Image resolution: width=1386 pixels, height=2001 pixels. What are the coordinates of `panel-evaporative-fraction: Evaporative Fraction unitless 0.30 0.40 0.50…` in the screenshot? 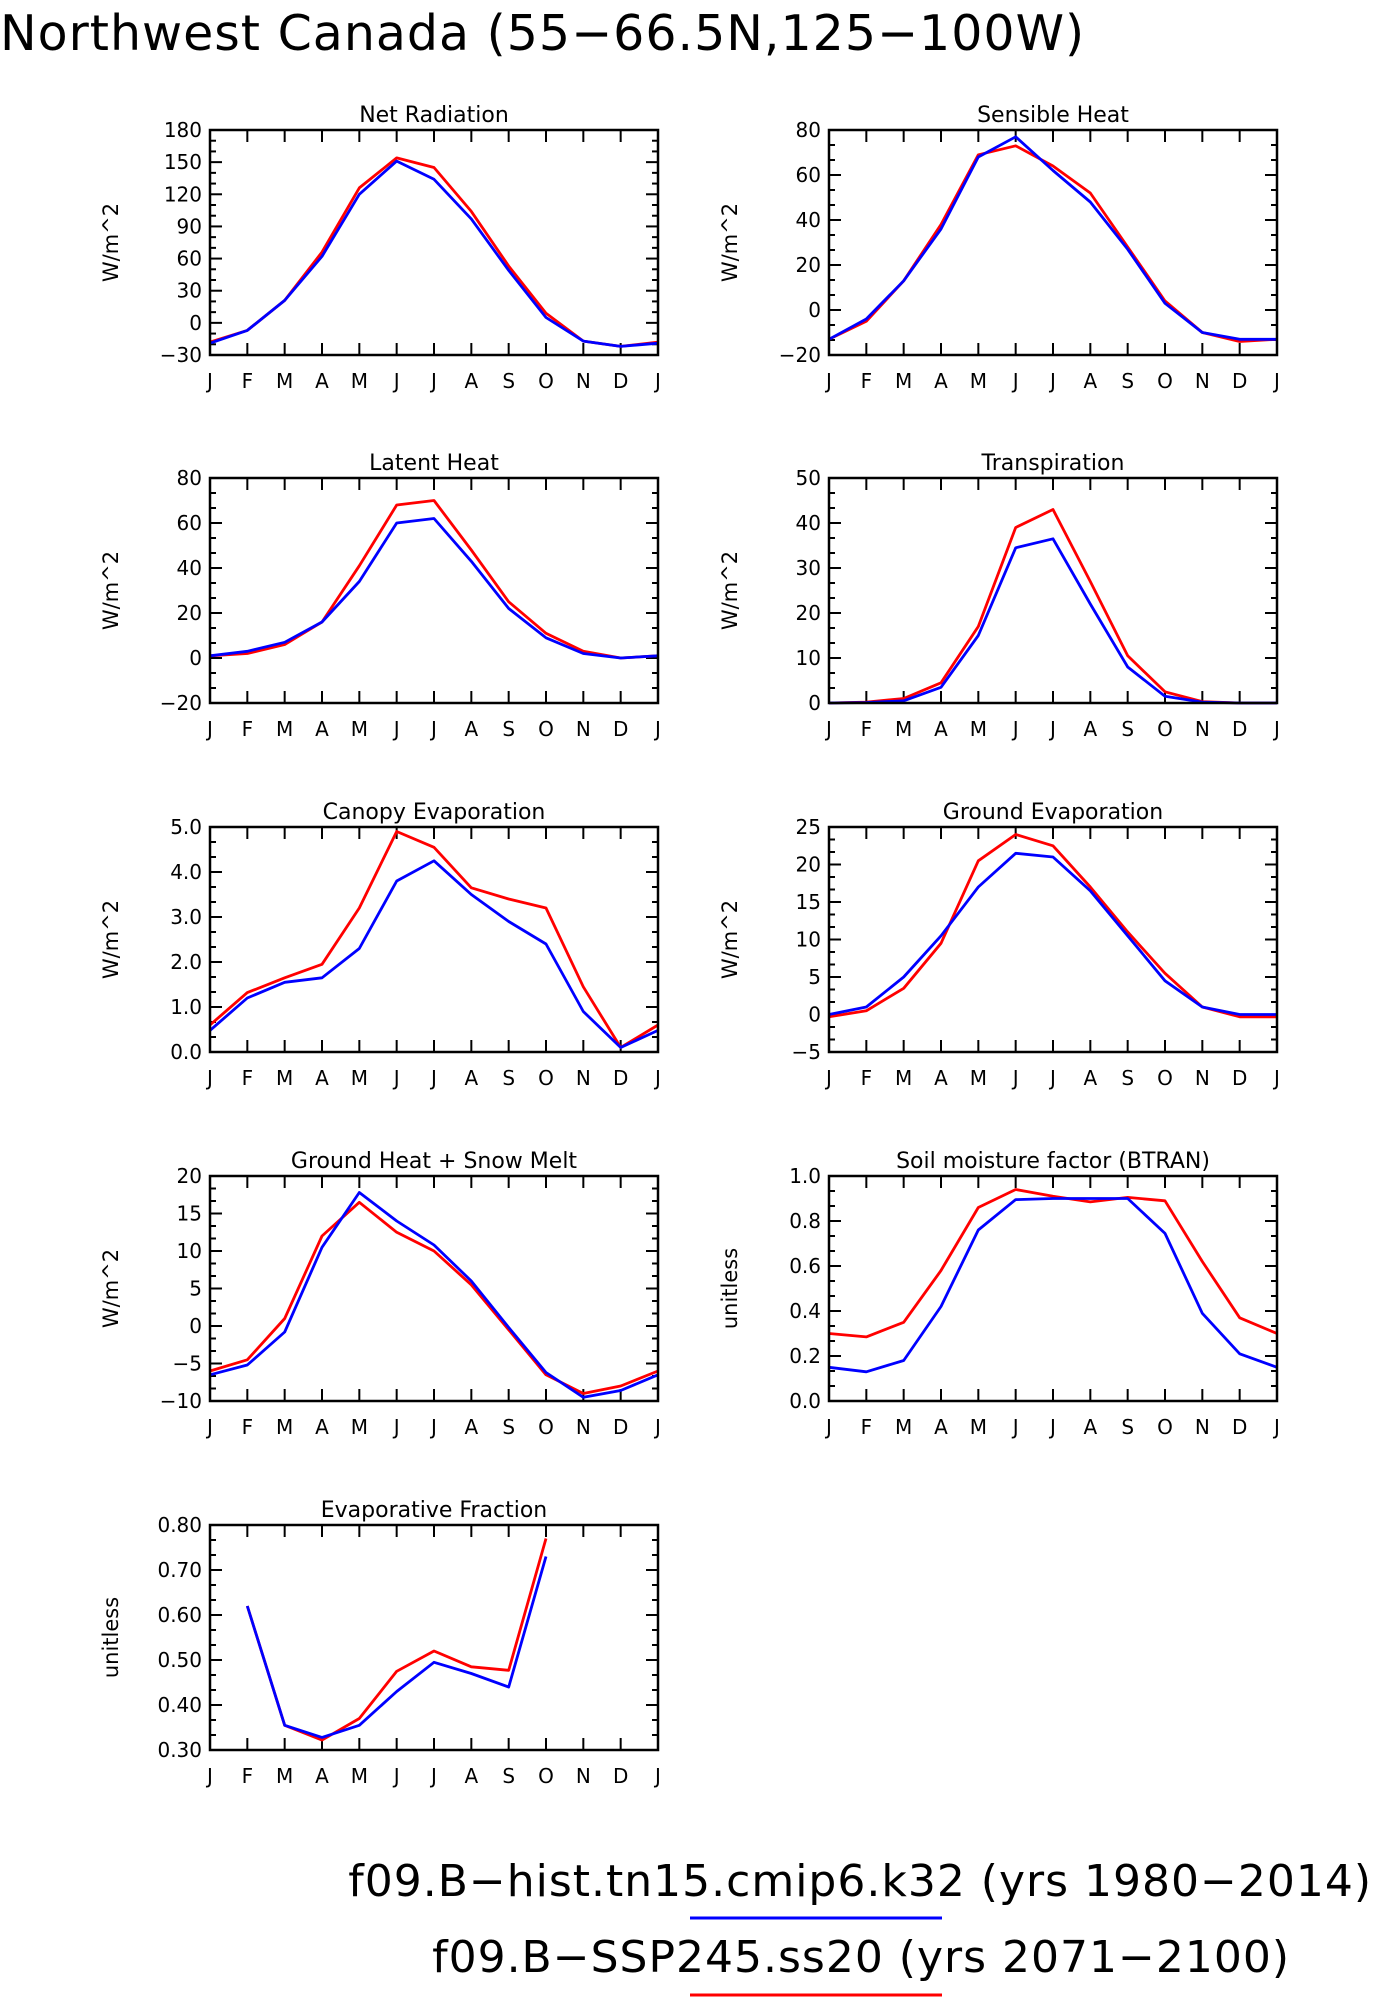 It's located at (380, 1643).